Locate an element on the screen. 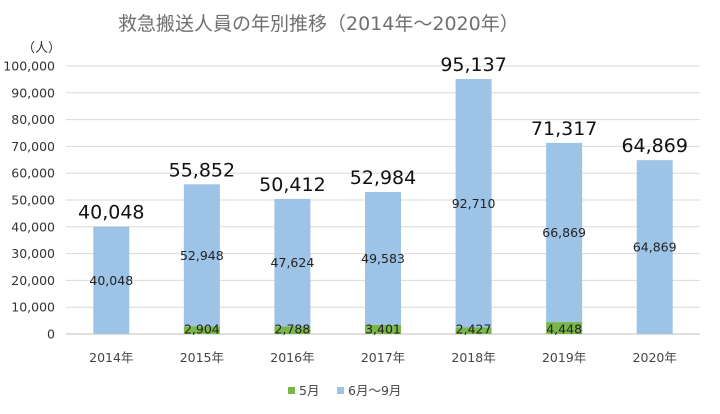  y-tick-label: 60,000 is located at coordinates (33, 173).